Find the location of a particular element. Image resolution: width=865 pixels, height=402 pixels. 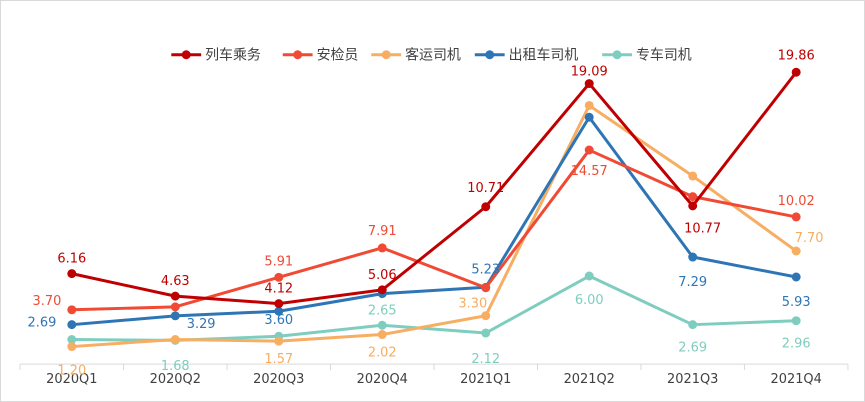

x-tick-label: 2020Q1 is located at coordinates (71, 379).